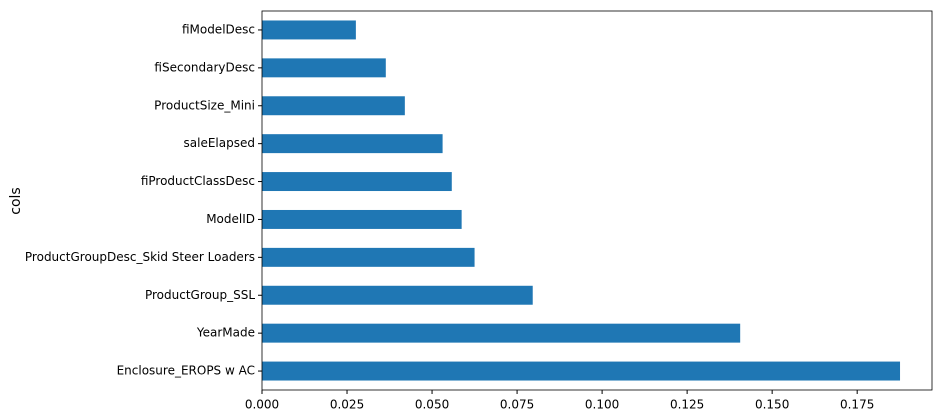  Describe the element at coordinates (517, 405) in the screenshot. I see `x-tick-label: 0.075` at that location.